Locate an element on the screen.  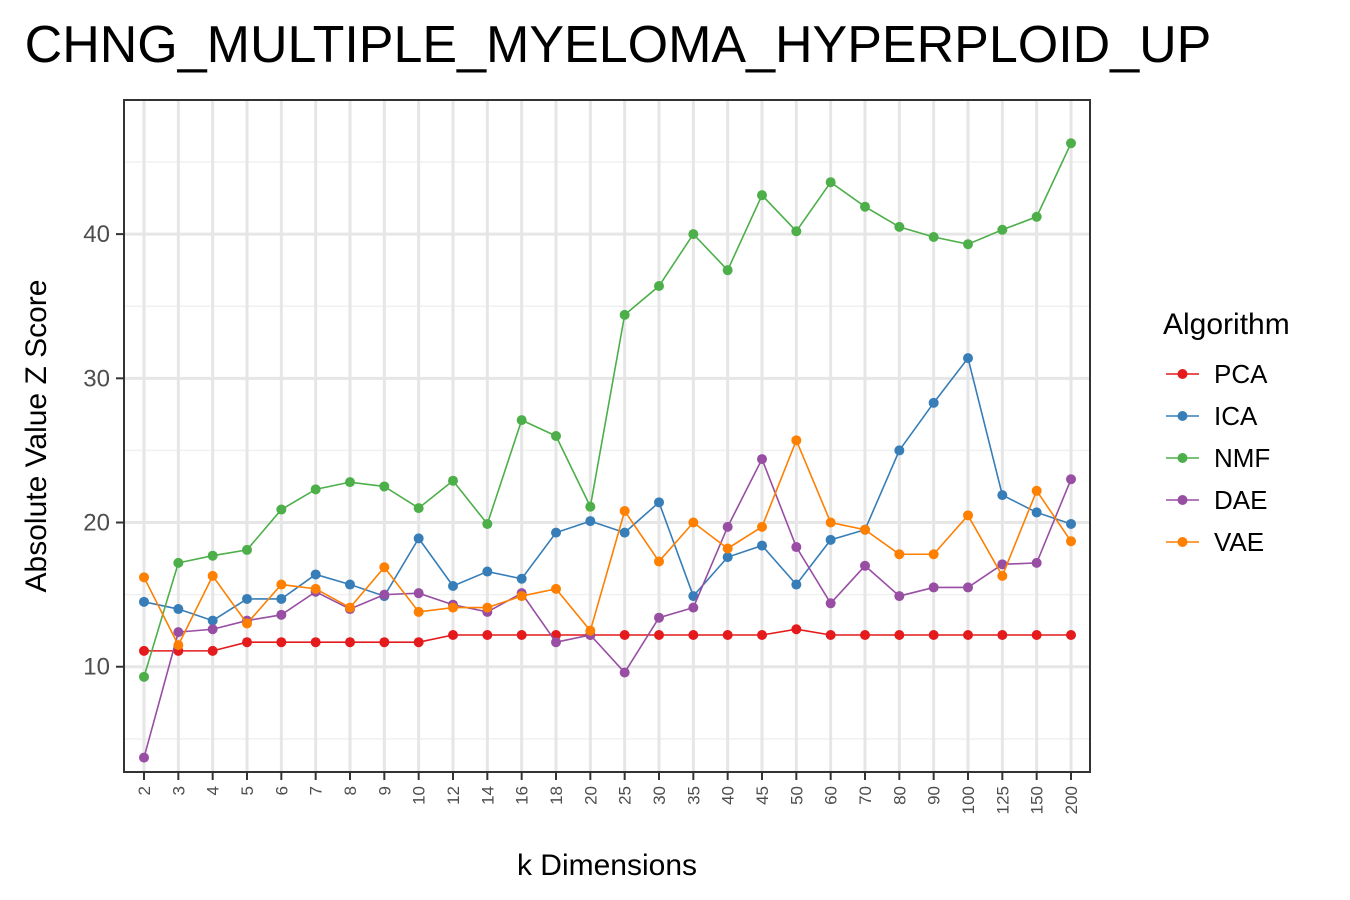
y-tick-label: 10 is located at coordinates (96, 667).